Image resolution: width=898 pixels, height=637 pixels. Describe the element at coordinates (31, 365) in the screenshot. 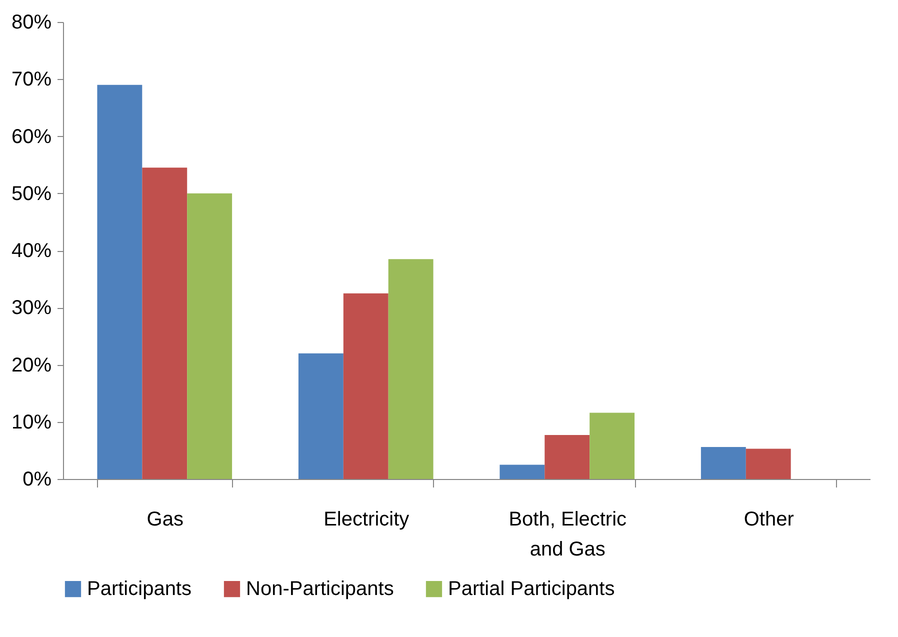

I see `y-tick-label: 20%` at that location.